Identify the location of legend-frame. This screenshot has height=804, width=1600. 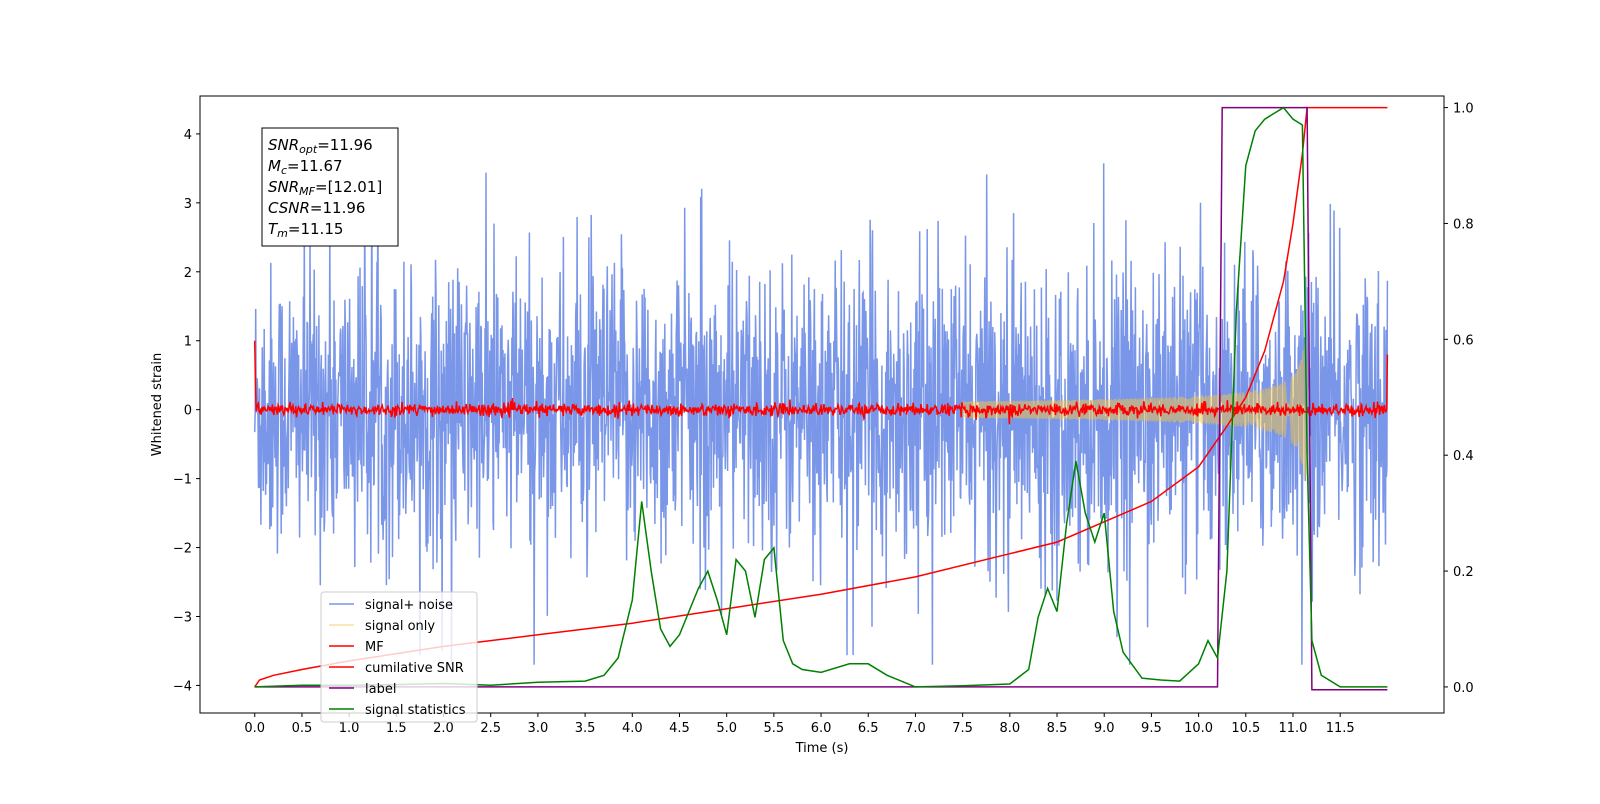
(399, 657).